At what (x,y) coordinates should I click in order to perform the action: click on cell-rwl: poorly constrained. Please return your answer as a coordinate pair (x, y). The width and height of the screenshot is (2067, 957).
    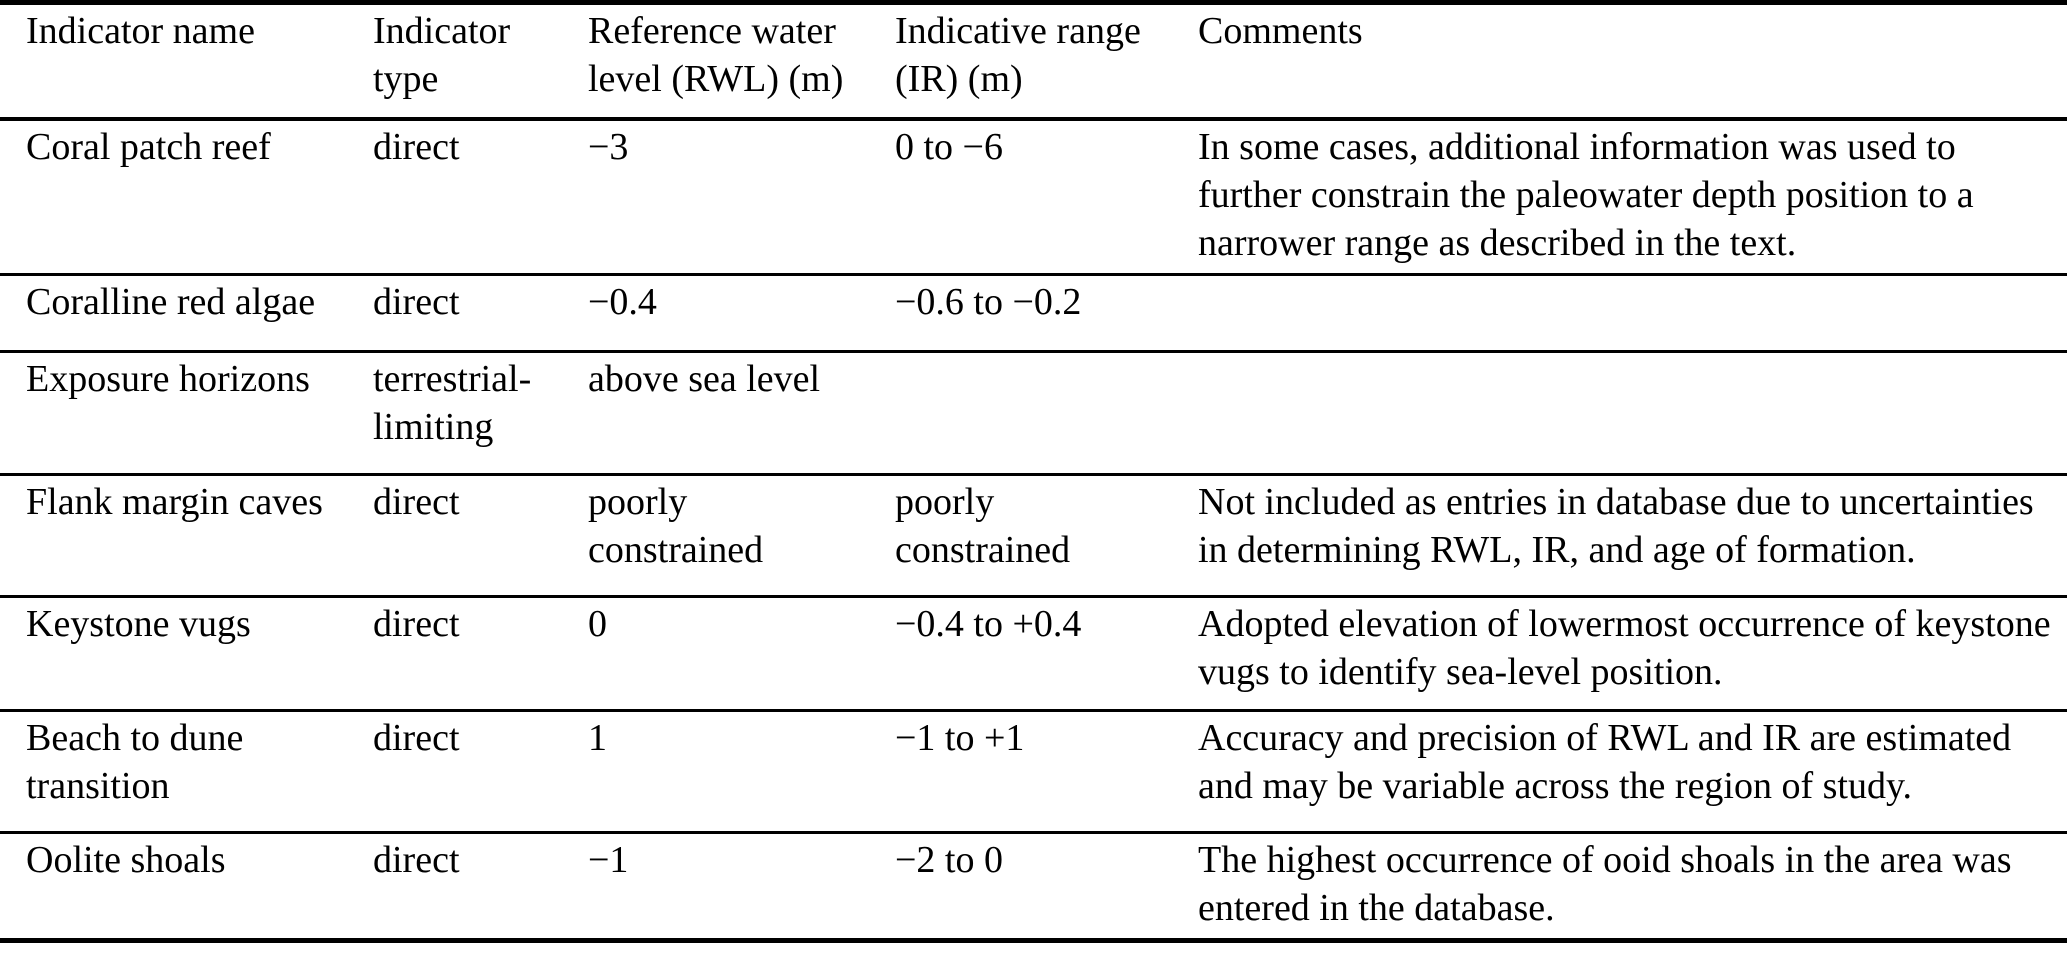
    Looking at the image, I should click on (741, 536).